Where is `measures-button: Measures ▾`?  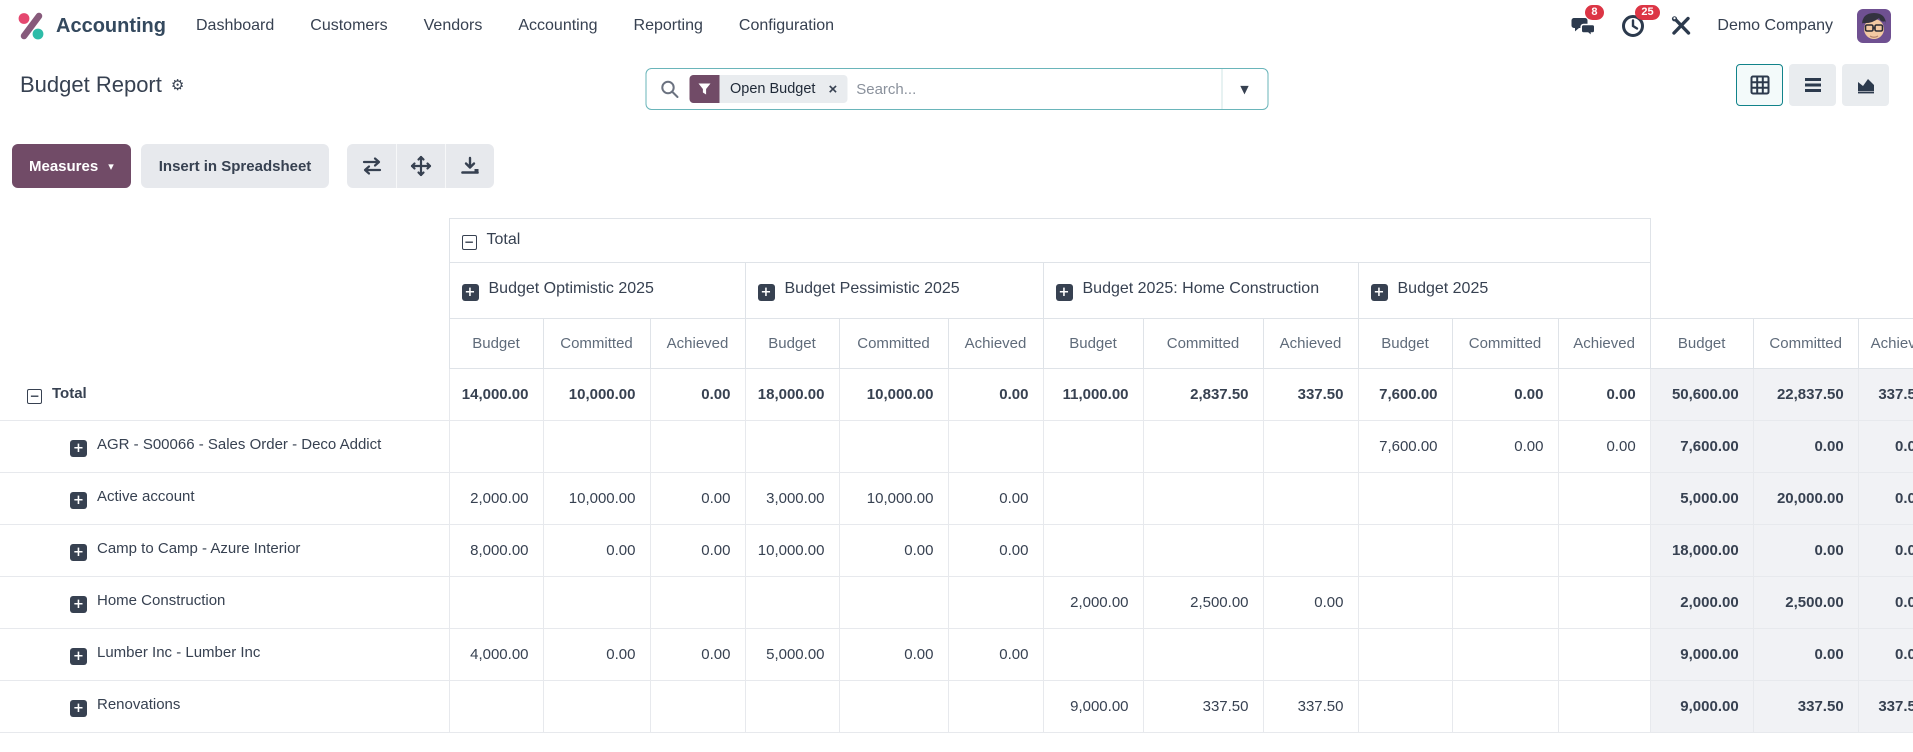 measures-button: Measures ▾ is located at coordinates (71, 166).